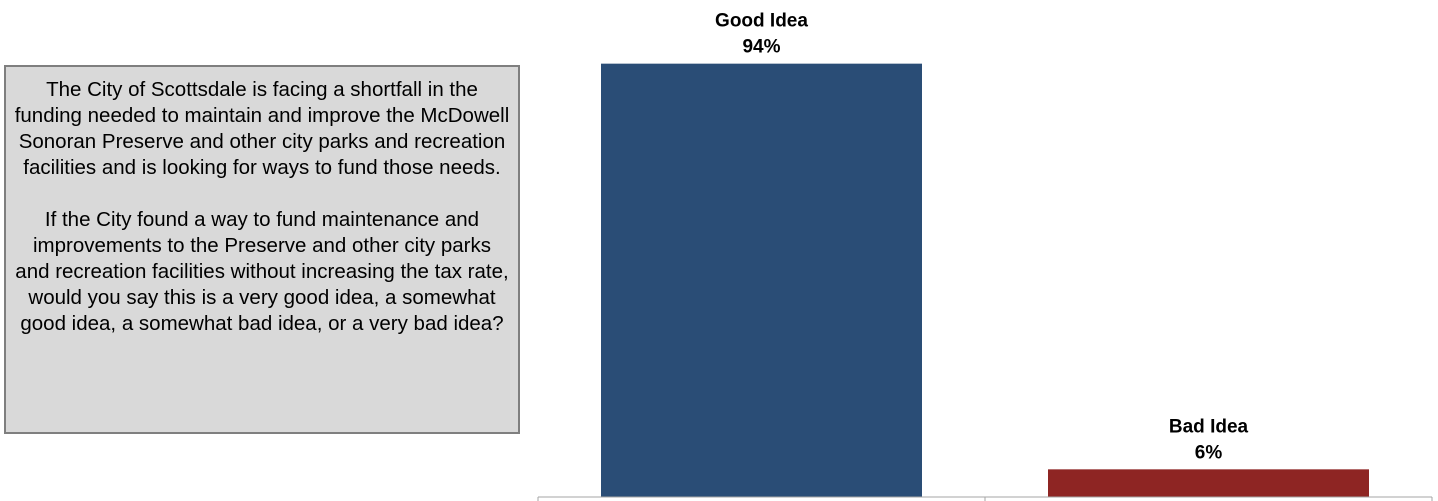  Describe the element at coordinates (761, 21) in the screenshot. I see `category-label: Good Idea` at that location.